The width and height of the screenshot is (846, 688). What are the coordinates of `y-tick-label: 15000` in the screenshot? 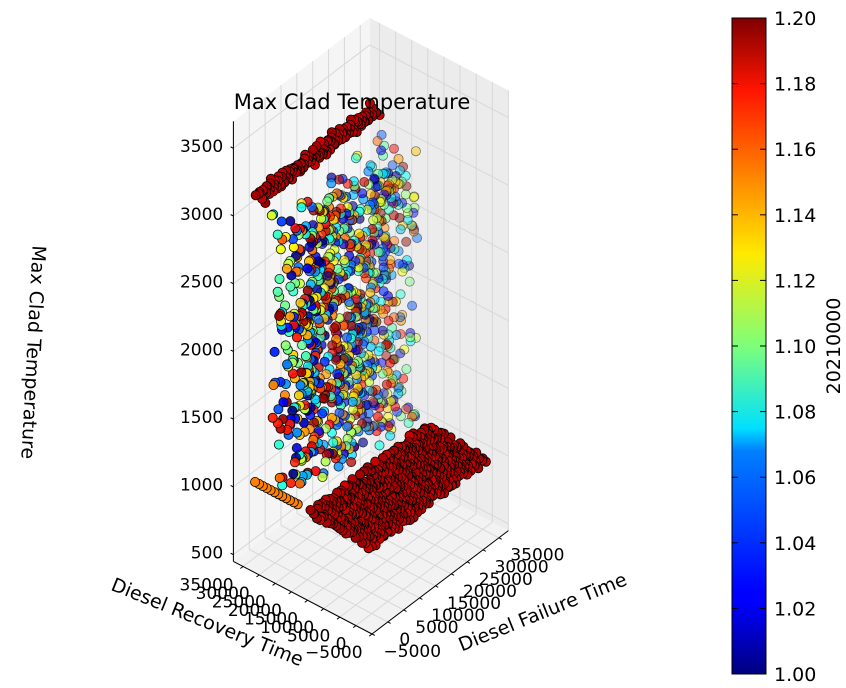 It's located at (271, 619).